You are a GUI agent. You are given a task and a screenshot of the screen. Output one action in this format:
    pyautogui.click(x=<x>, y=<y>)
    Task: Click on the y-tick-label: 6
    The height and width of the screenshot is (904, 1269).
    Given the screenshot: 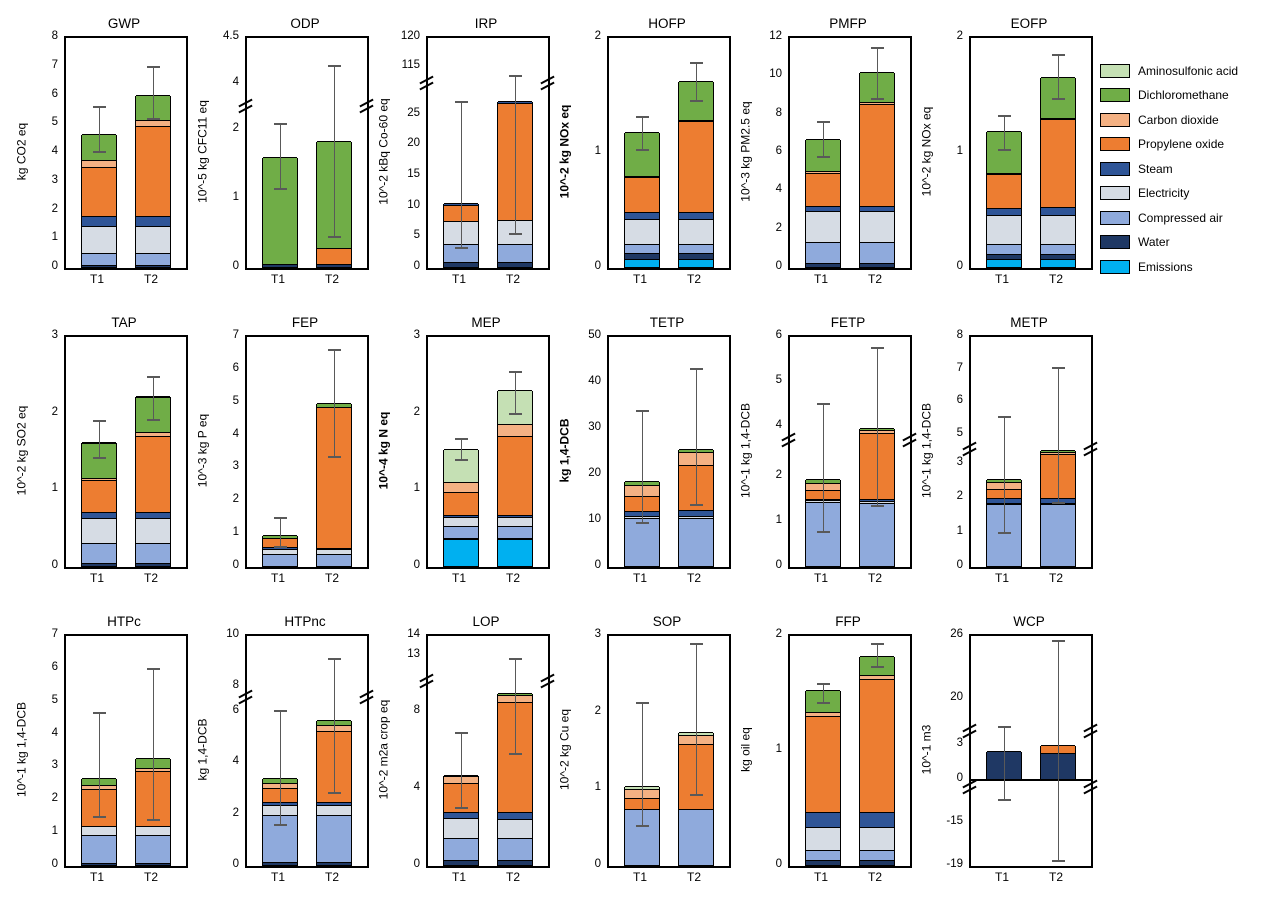 What is the action you would take?
    pyautogui.click(x=778, y=151)
    